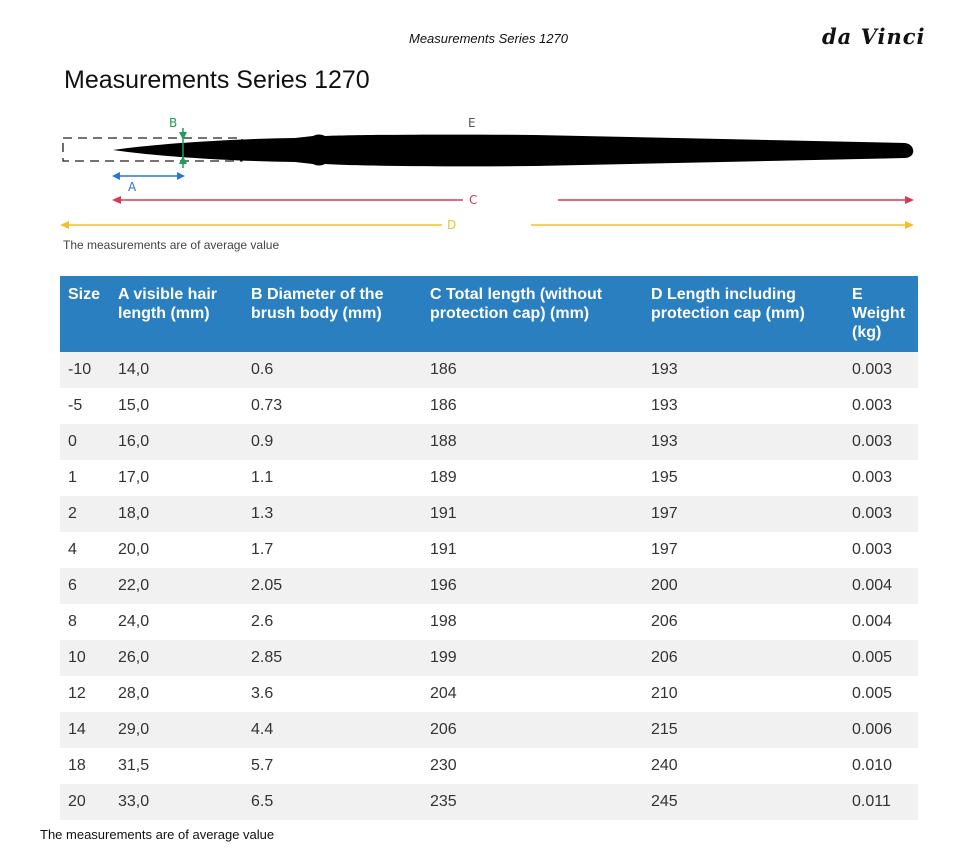 Image resolution: width=977 pixels, height=853 pixels. I want to click on cell-visible-hair-length: 17,0, so click(176, 478).